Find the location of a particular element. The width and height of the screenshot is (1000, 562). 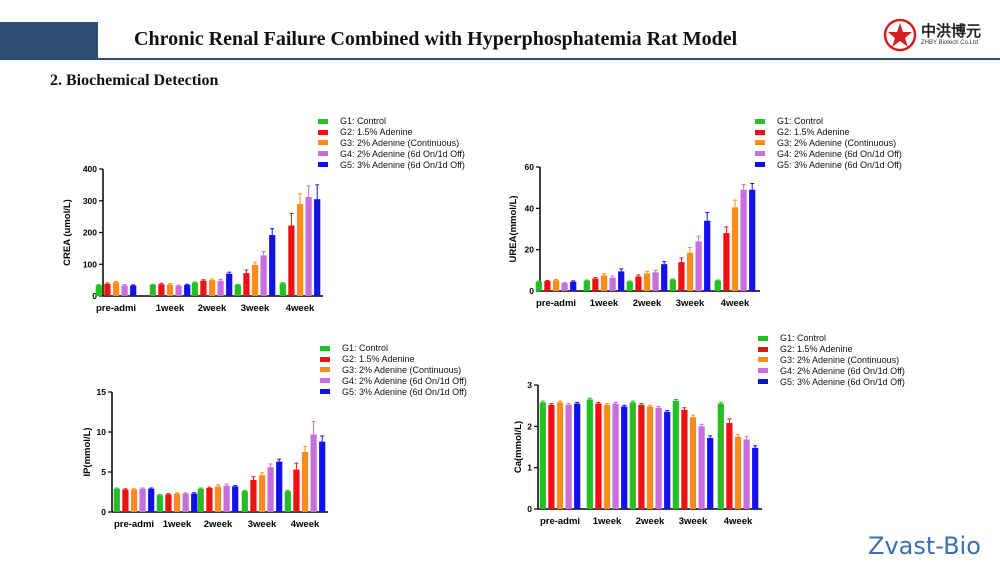

y-tick-label: 40 is located at coordinates (530, 208).